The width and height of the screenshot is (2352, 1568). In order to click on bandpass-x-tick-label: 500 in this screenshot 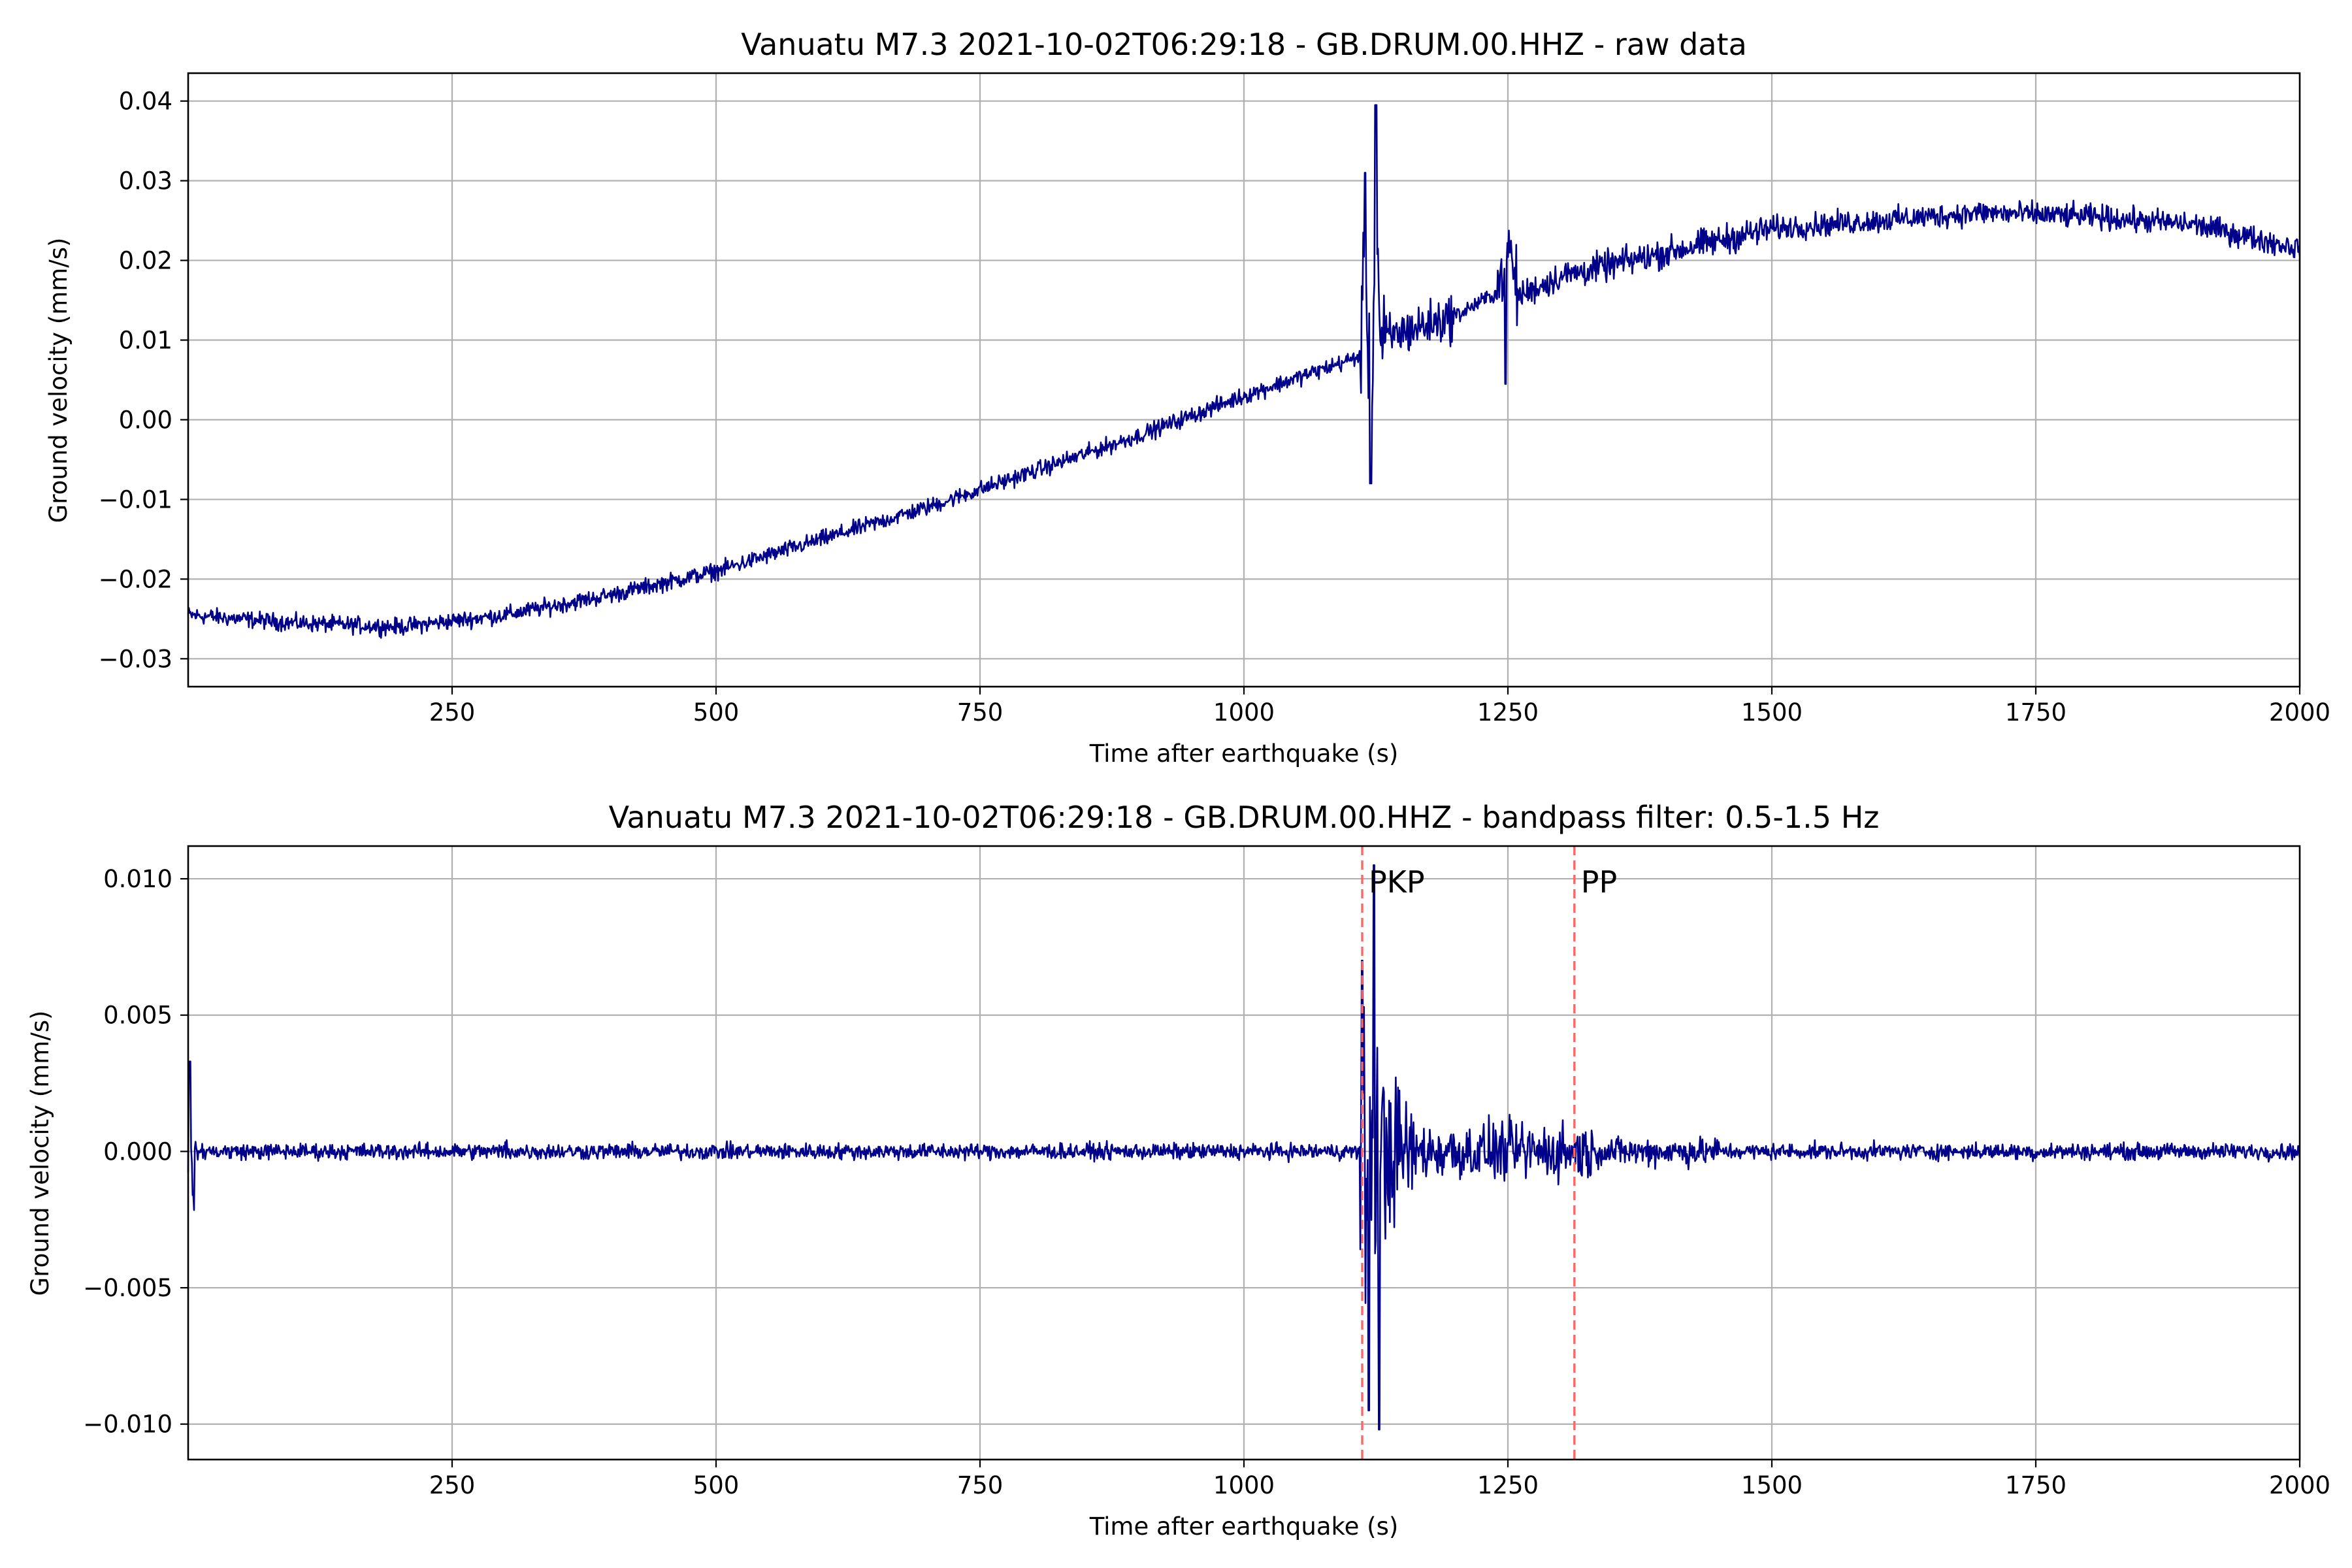, I will do `click(716, 1485)`.